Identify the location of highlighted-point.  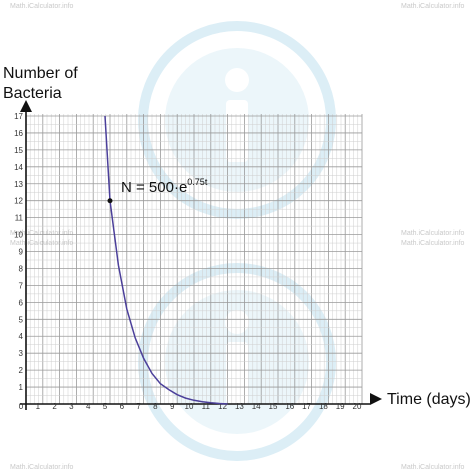
(110, 201).